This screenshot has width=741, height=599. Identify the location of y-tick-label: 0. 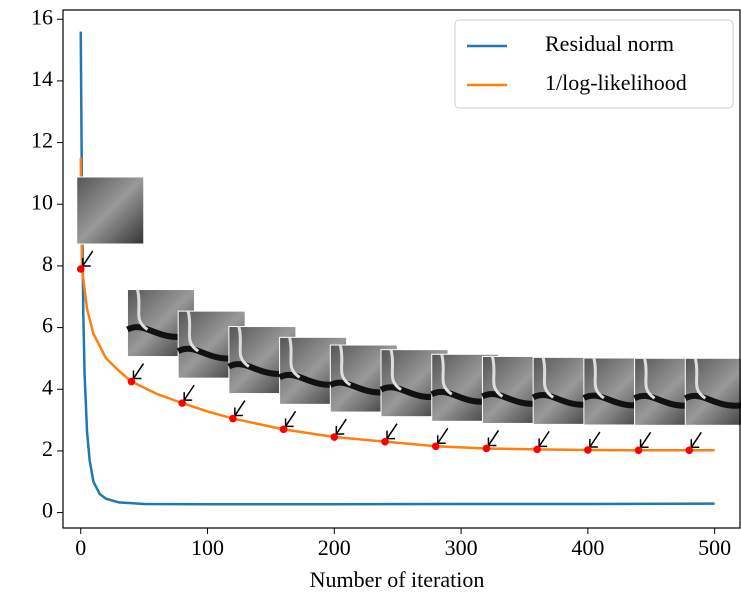
(47, 510).